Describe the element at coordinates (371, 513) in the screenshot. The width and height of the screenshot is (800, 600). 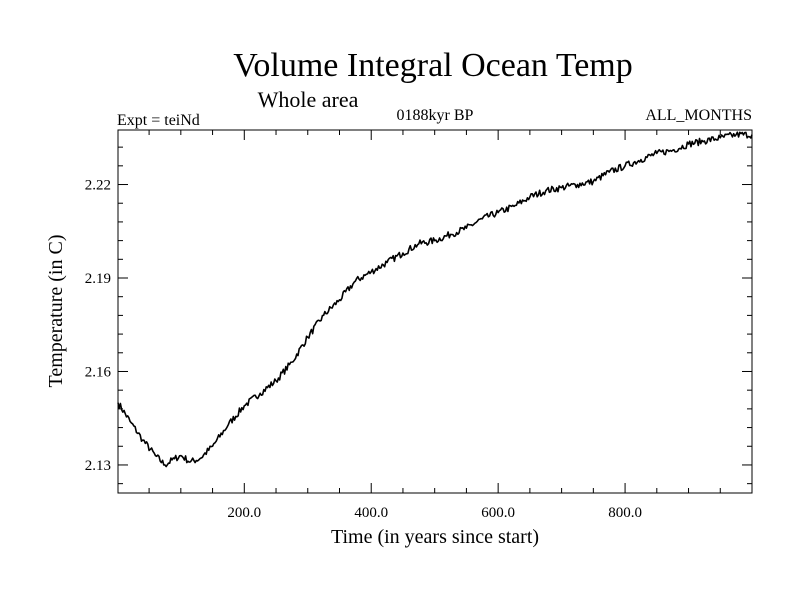
I see `x-tick-label: 400.0` at that location.